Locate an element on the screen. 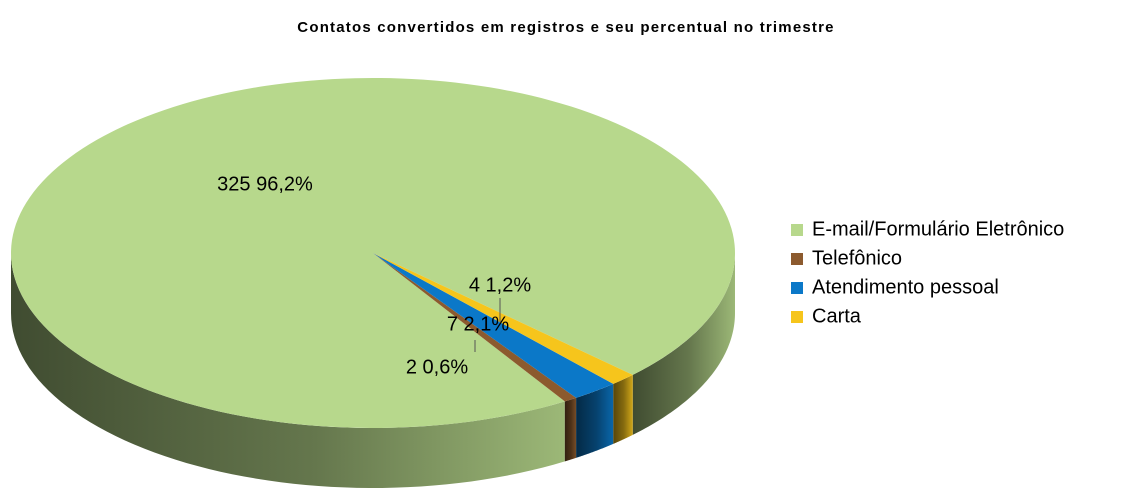 The width and height of the screenshot is (1144, 502). legend-label: Atendimento pessoal is located at coordinates (905, 287).